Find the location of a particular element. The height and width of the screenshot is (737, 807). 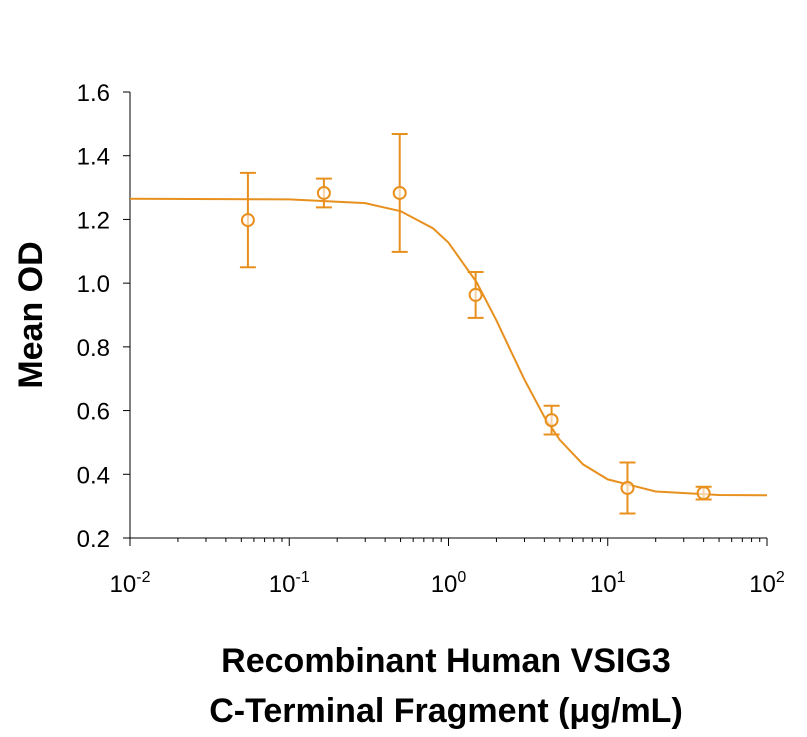

x-axis-label: Recombinant Human VSIG3 is located at coordinates (446, 661).